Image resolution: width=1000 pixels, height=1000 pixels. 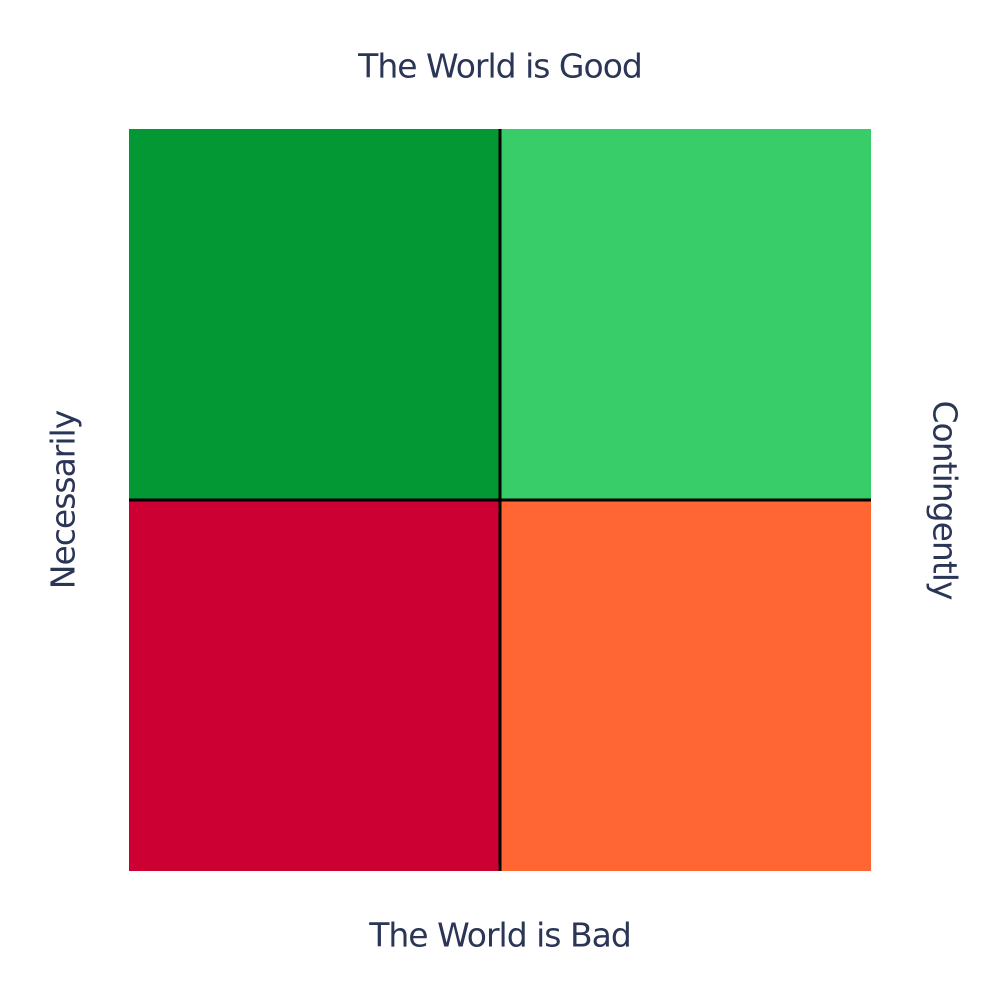 I want to click on quadrant-top-right, so click(x=685, y=314).